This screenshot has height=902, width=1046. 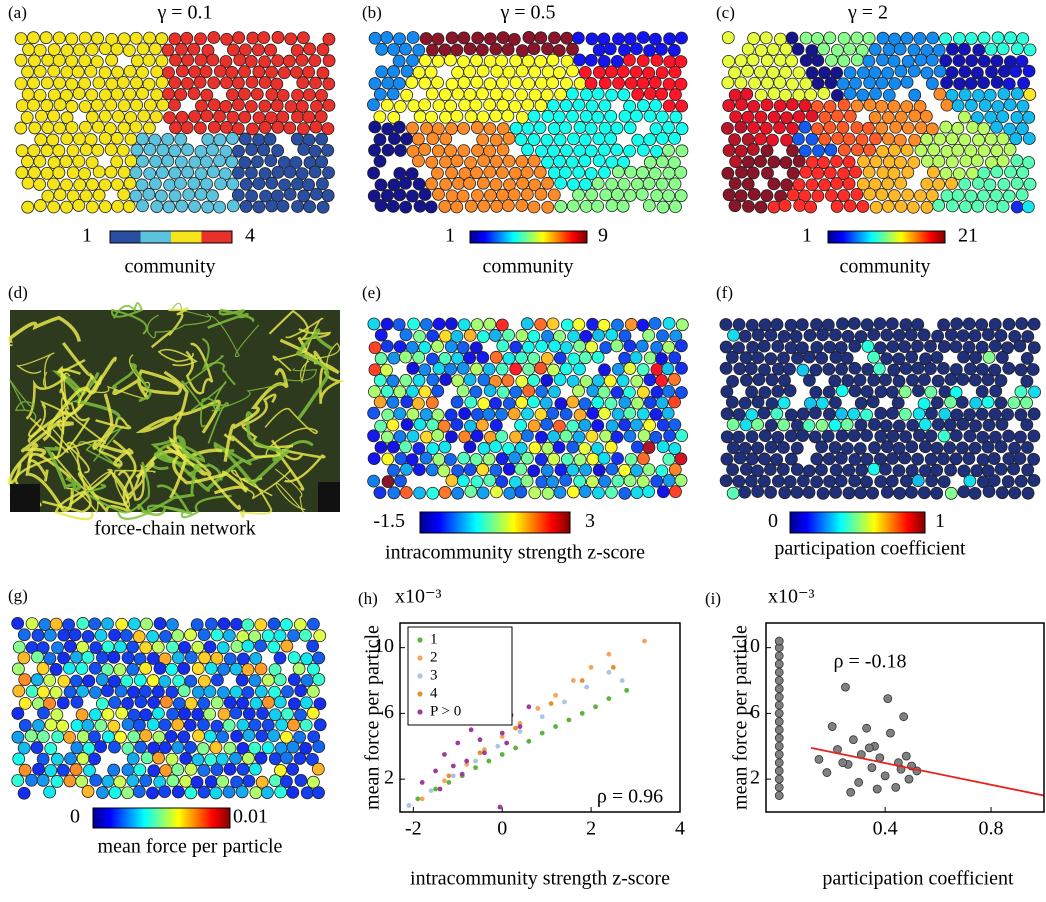 What do you see at coordinates (502, 754) in the screenshot?
I see `point` at bounding box center [502, 754].